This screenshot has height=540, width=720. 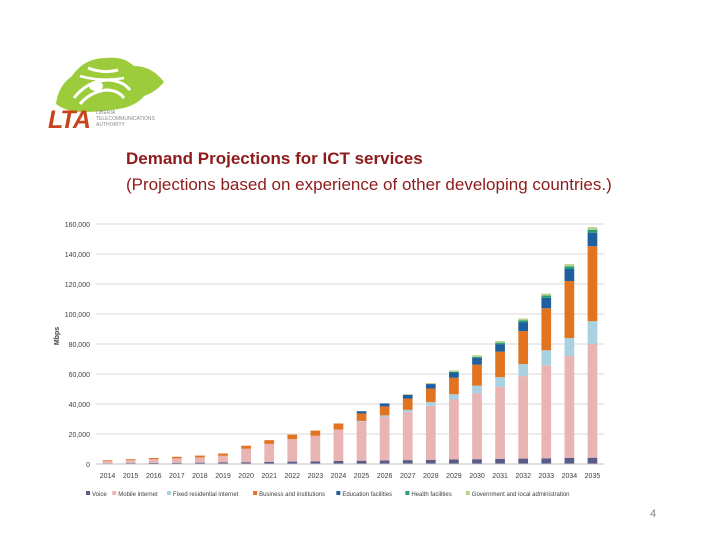 I want to click on x-tick-label: 2020, so click(x=246, y=476).